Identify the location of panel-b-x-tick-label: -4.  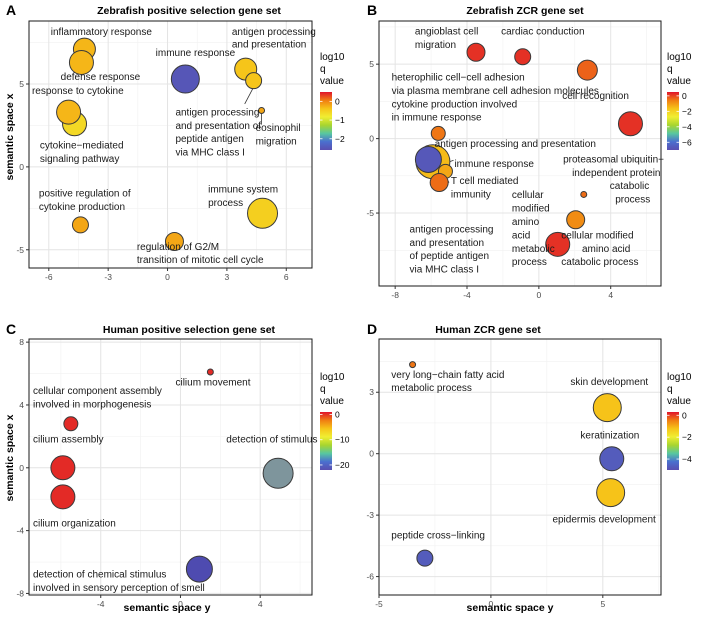
(467, 295).